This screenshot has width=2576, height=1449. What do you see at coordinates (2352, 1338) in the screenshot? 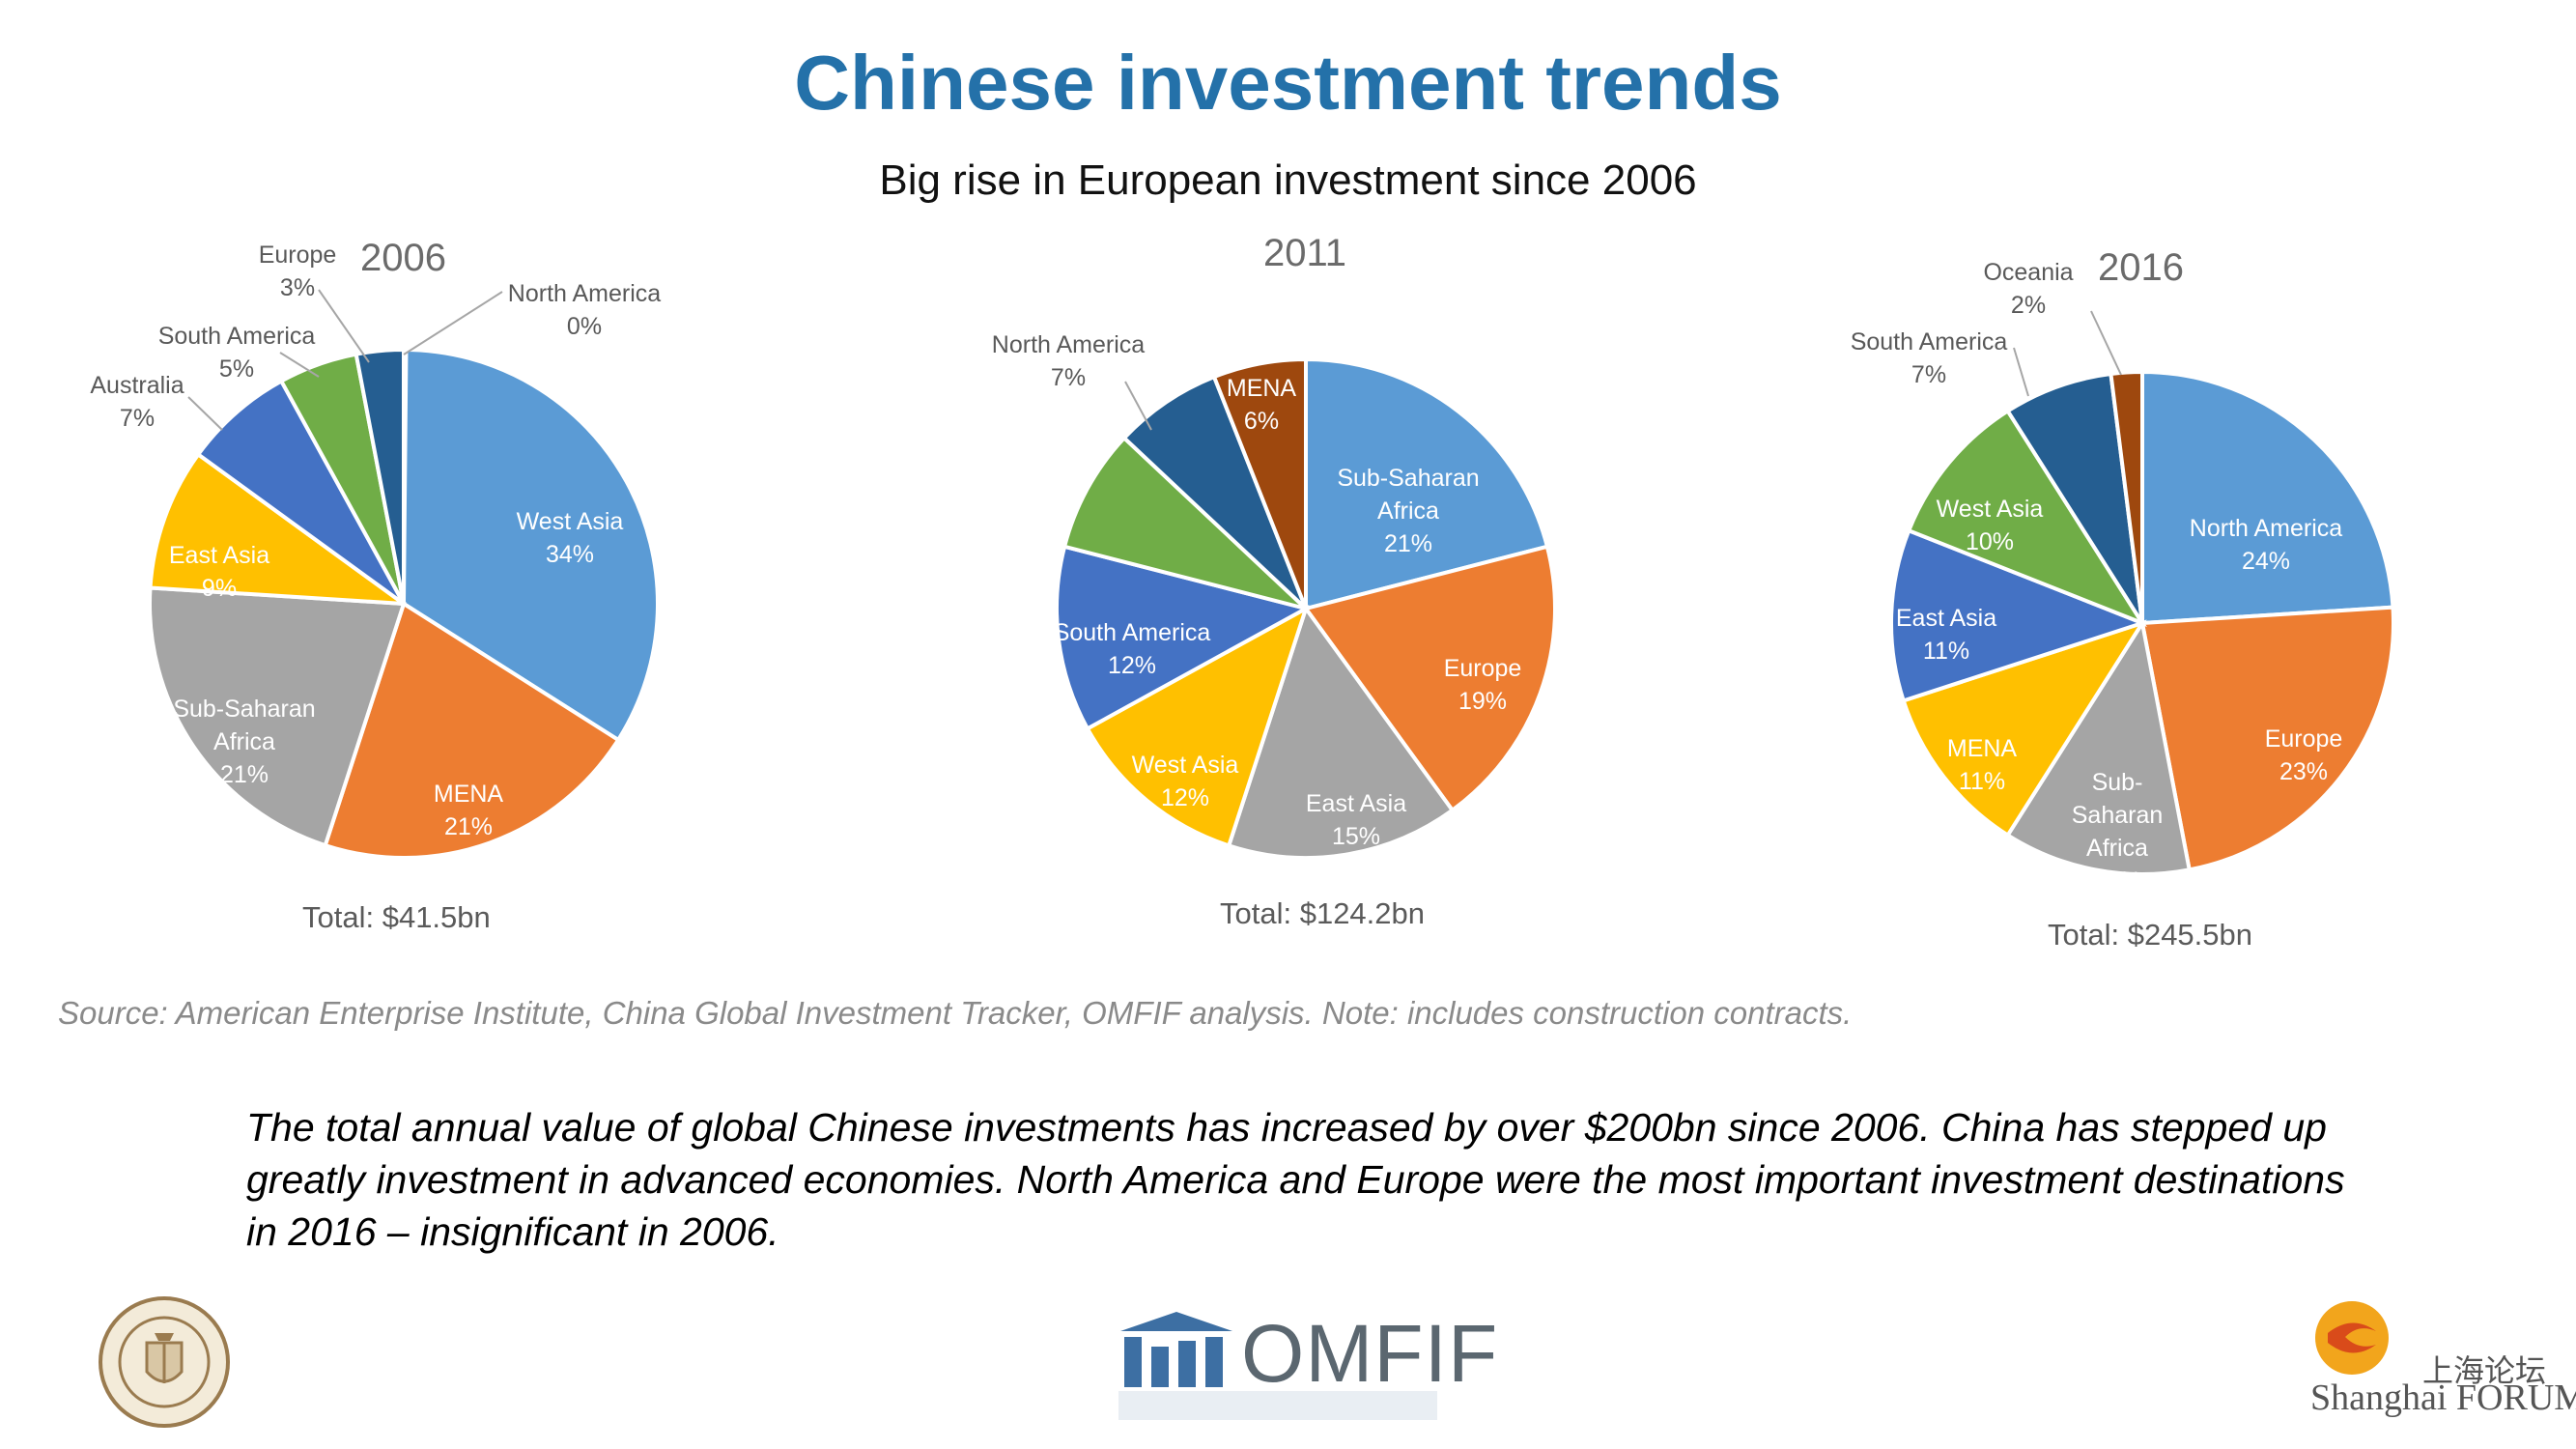
I see `shanghai-forum-logo-icon` at bounding box center [2352, 1338].